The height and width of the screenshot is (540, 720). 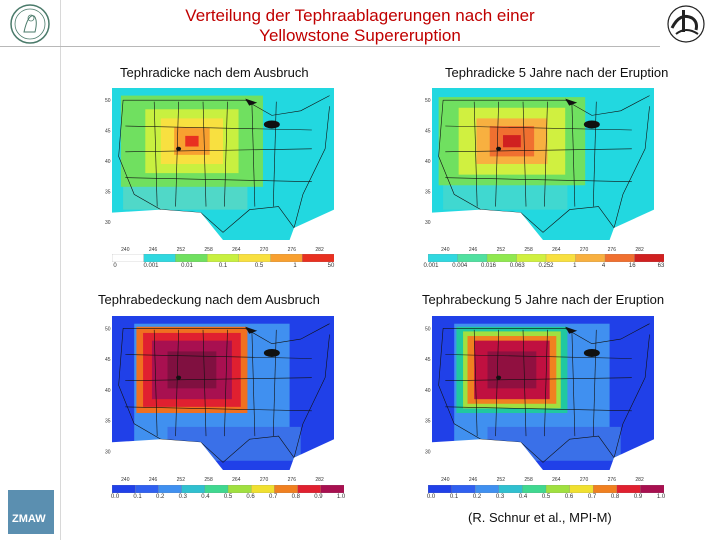 I want to click on colorbar-label: 0.8, so click(x=295, y=497).